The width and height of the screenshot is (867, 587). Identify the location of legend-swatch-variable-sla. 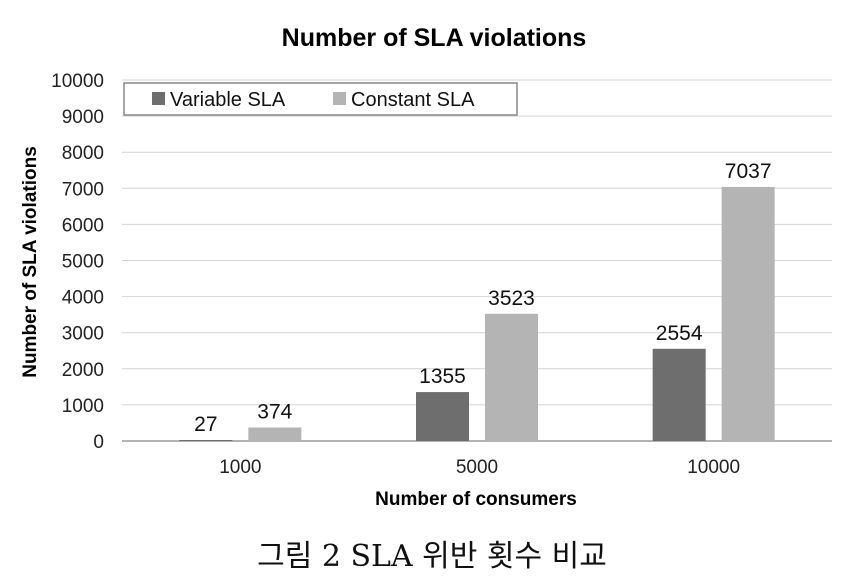
(158, 98).